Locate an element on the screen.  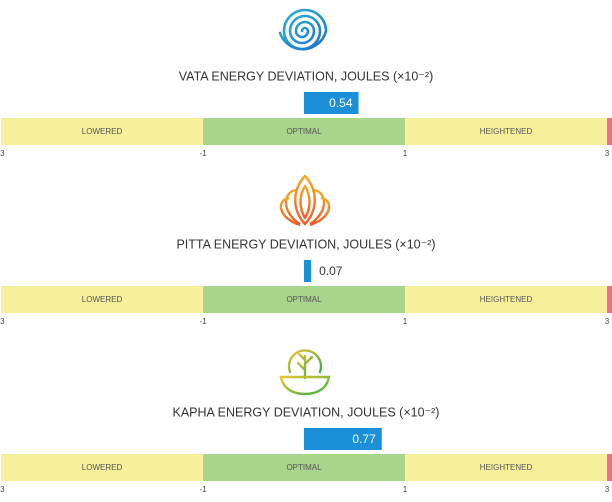
gauge-title: PITTA ENERGY DEVIATION, JOULES (×10⁻²) is located at coordinates (305, 244).